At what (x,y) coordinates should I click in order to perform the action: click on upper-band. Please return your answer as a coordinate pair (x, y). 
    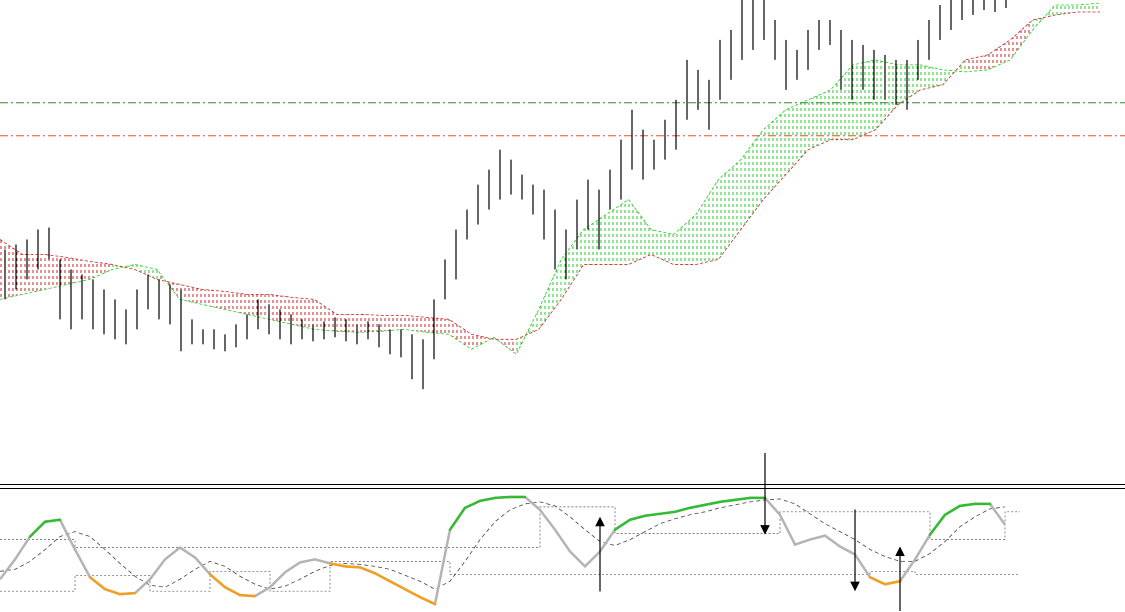
    Looking at the image, I should click on (510, 527).